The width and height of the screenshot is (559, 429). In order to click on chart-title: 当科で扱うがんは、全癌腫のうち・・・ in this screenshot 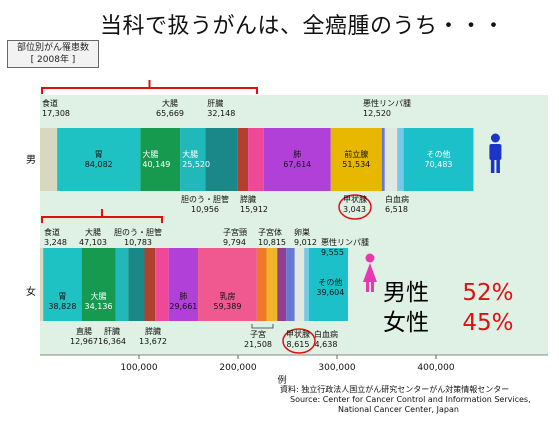, I will do `click(303, 26)`.